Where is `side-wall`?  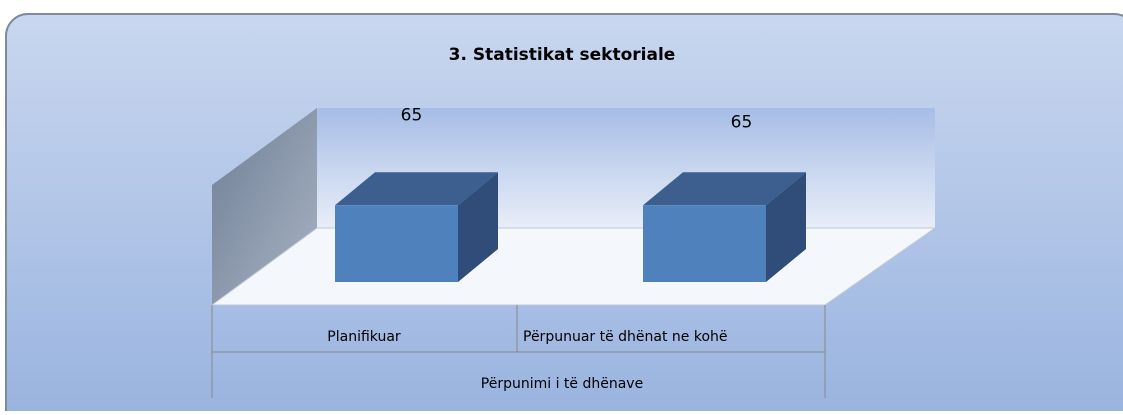
side-wall is located at coordinates (264, 206).